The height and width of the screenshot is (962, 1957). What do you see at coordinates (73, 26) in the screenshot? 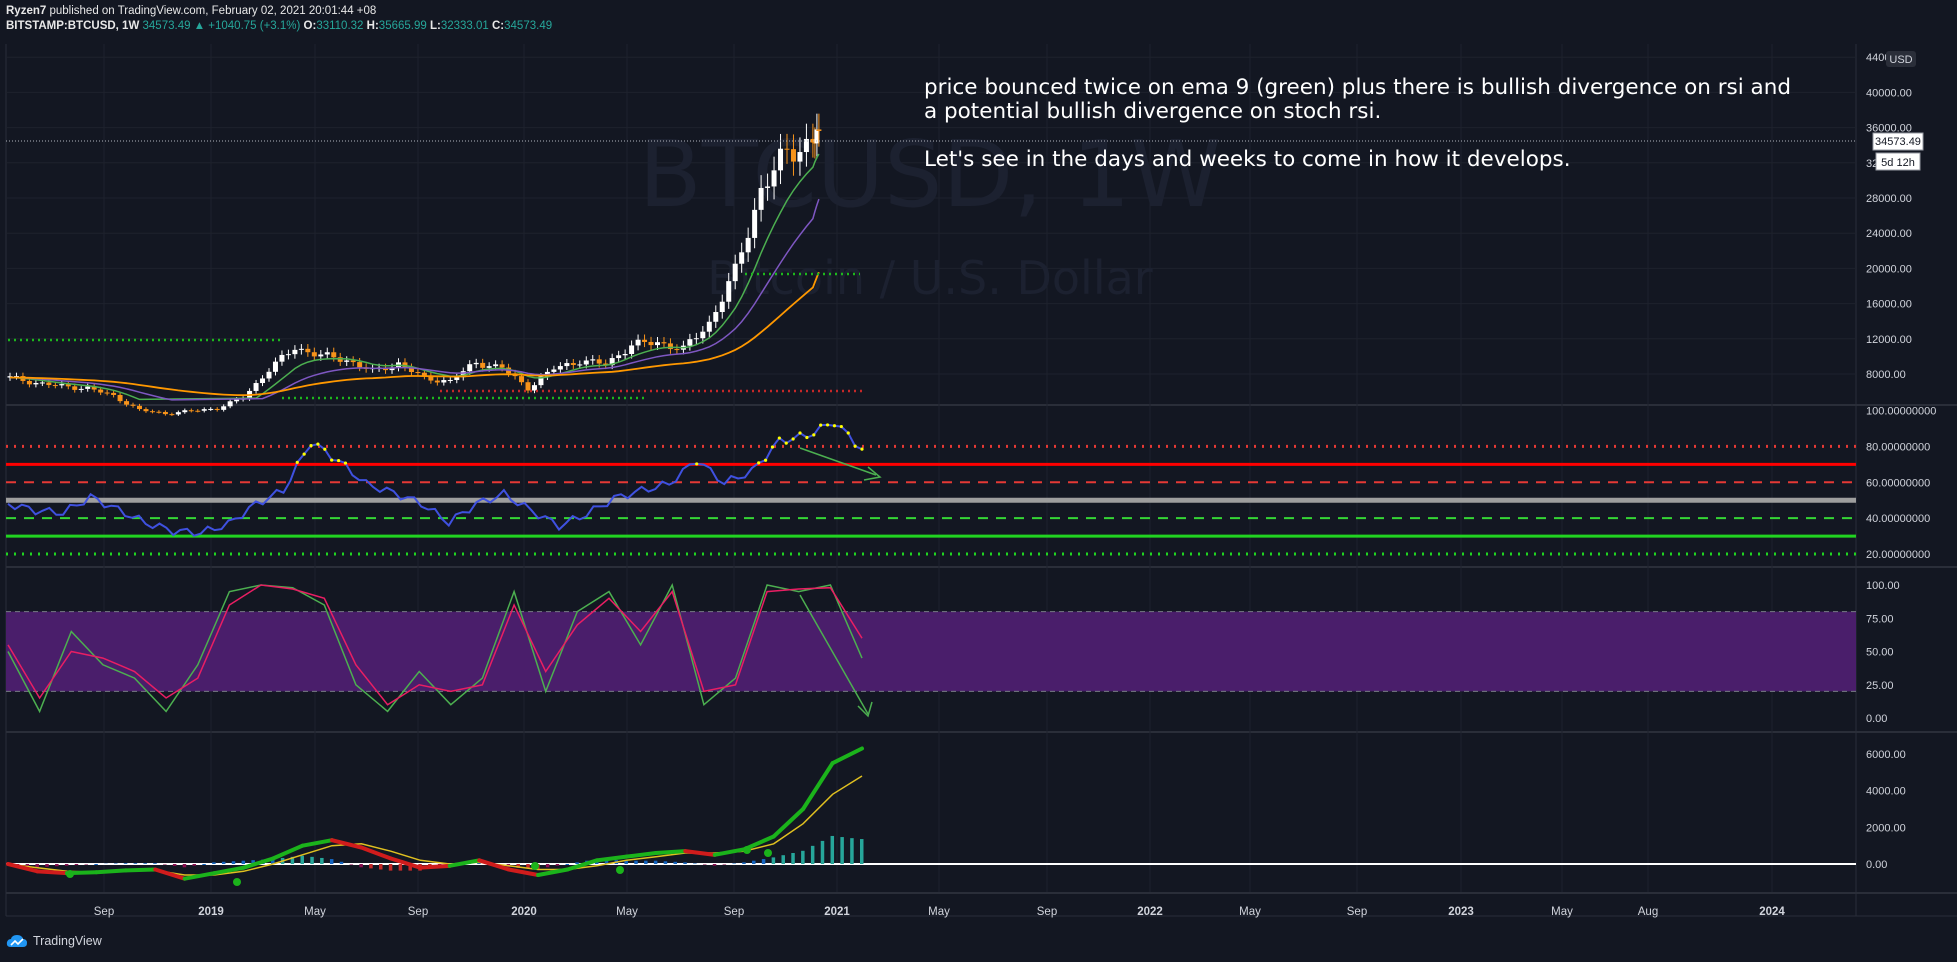
I see `symbol-name: BITSTAMP:BTCUSD, 1W` at bounding box center [73, 26].